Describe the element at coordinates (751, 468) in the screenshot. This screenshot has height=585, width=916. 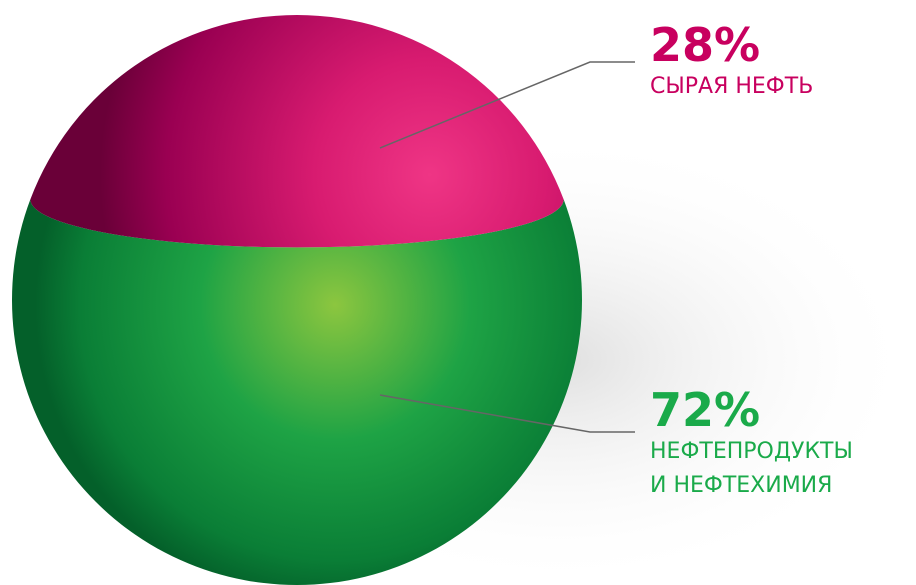
I see `category-label: НЕФТЕПРОДУКТЫ И НЕФТЕХИМИЯ` at that location.